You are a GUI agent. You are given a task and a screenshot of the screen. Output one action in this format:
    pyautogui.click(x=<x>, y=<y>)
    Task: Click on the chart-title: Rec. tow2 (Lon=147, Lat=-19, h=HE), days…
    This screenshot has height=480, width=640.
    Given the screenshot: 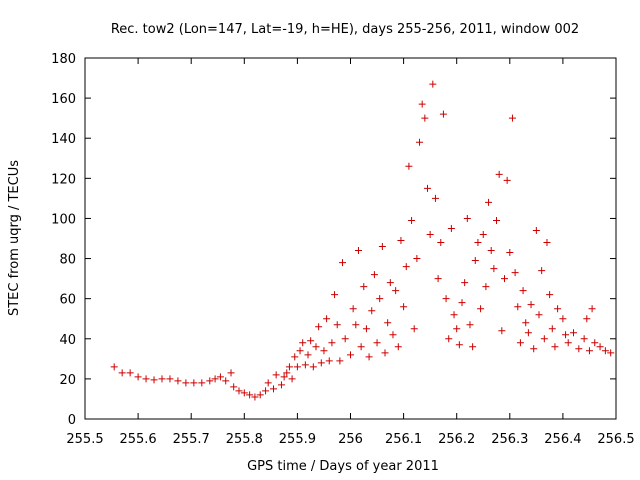 What is the action you would take?
    pyautogui.click(x=345, y=29)
    